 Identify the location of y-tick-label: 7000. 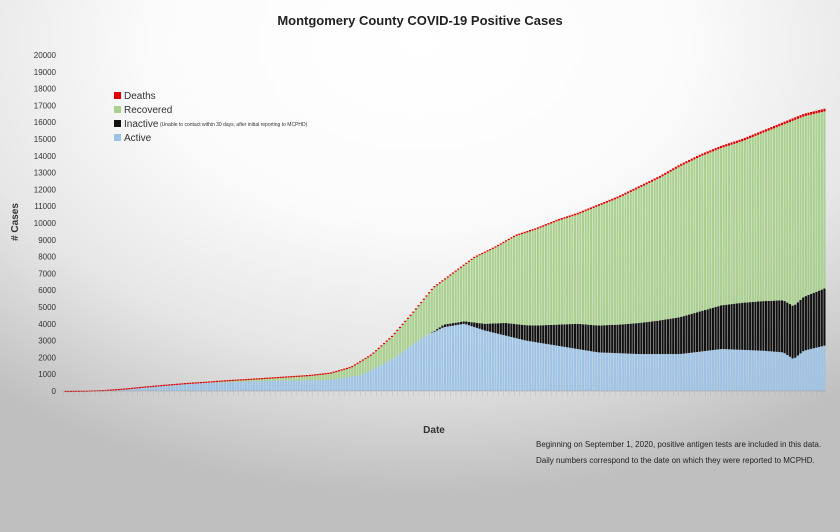
(47, 273).